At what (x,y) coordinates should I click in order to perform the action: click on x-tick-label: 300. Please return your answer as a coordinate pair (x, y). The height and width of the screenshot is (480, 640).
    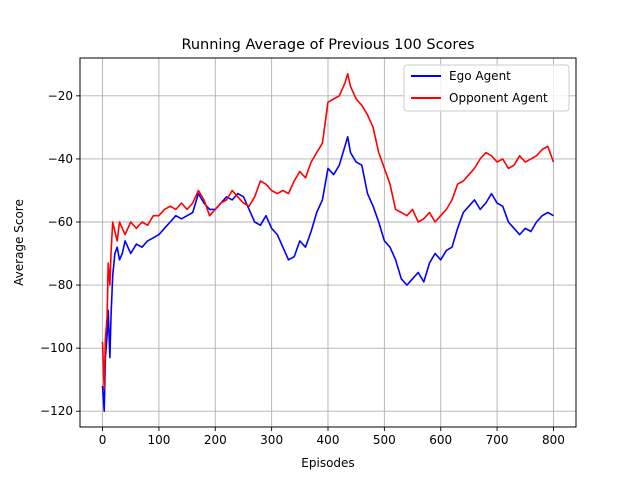
    Looking at the image, I should click on (271, 440).